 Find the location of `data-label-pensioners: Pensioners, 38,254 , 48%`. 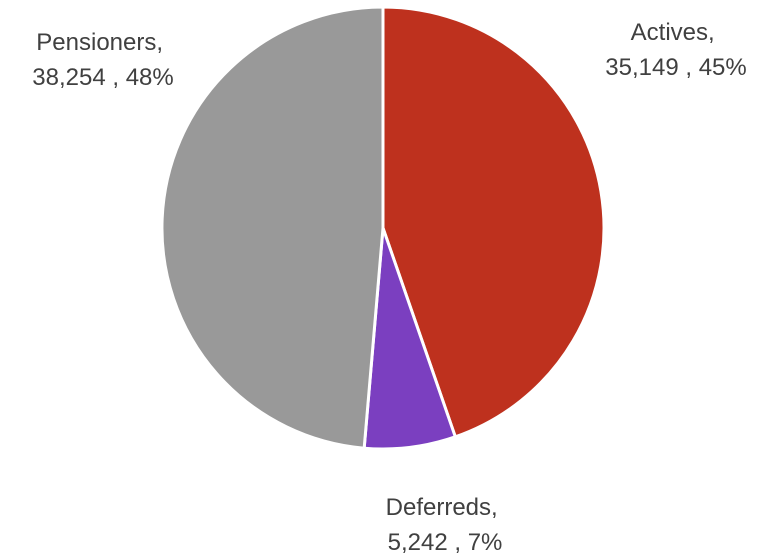

data-label-pensioners: Pensioners, 38,254 , 48% is located at coordinates (102, 60).